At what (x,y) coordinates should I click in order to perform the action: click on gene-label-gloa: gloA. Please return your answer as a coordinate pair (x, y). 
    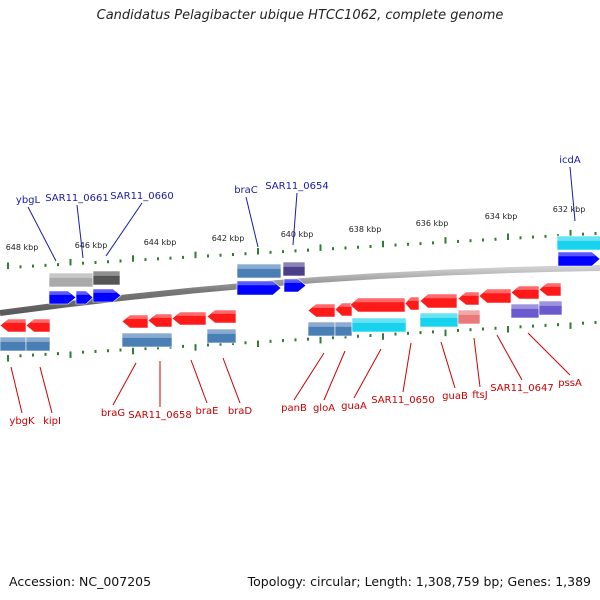
    Looking at the image, I should click on (324, 408).